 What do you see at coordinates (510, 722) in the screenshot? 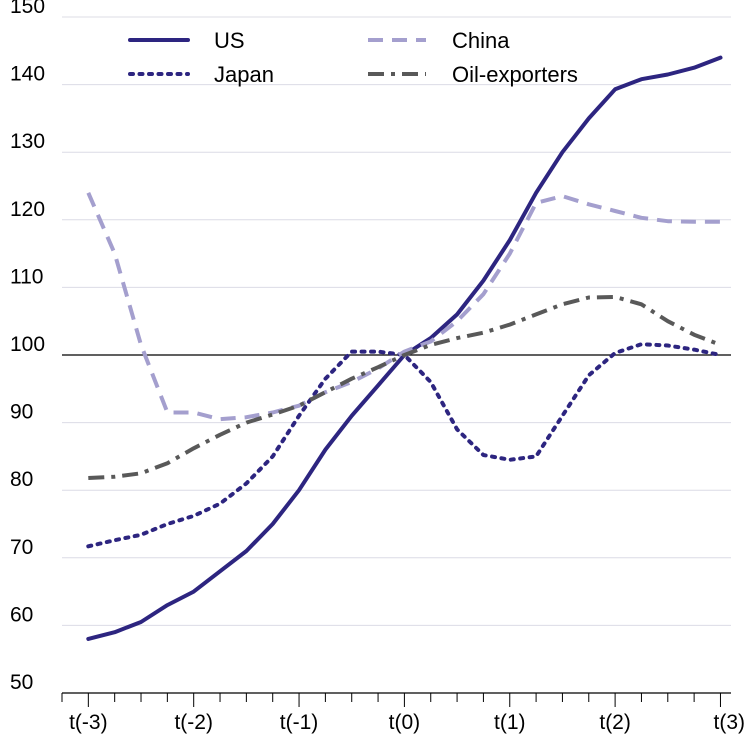
I see `x-tick-label: t(1)` at bounding box center [510, 722].